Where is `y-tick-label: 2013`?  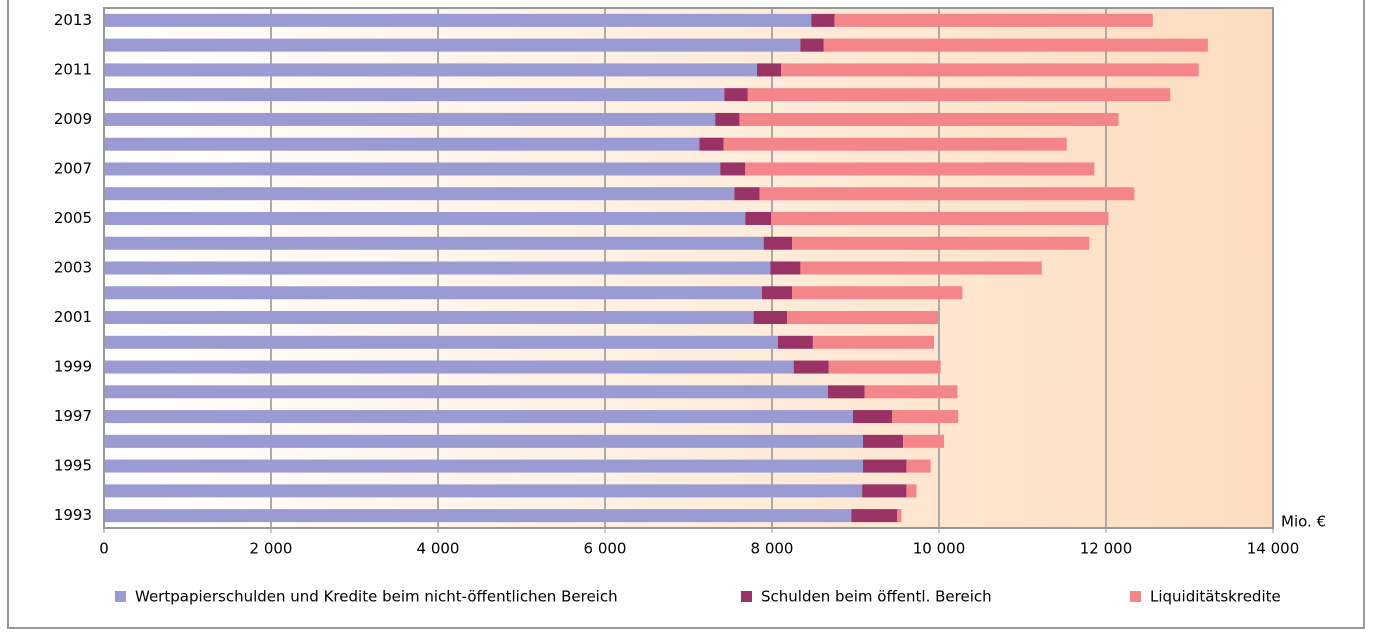 y-tick-label: 2013 is located at coordinates (73, 20).